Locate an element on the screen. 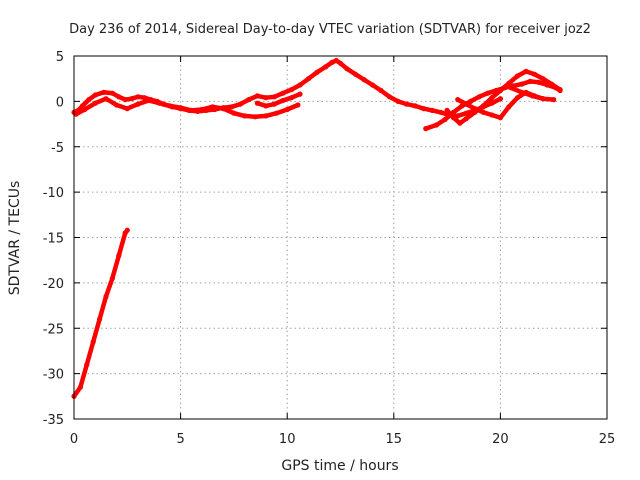 The width and height of the screenshot is (640, 480). x-tick-label: 5 is located at coordinates (180, 439).